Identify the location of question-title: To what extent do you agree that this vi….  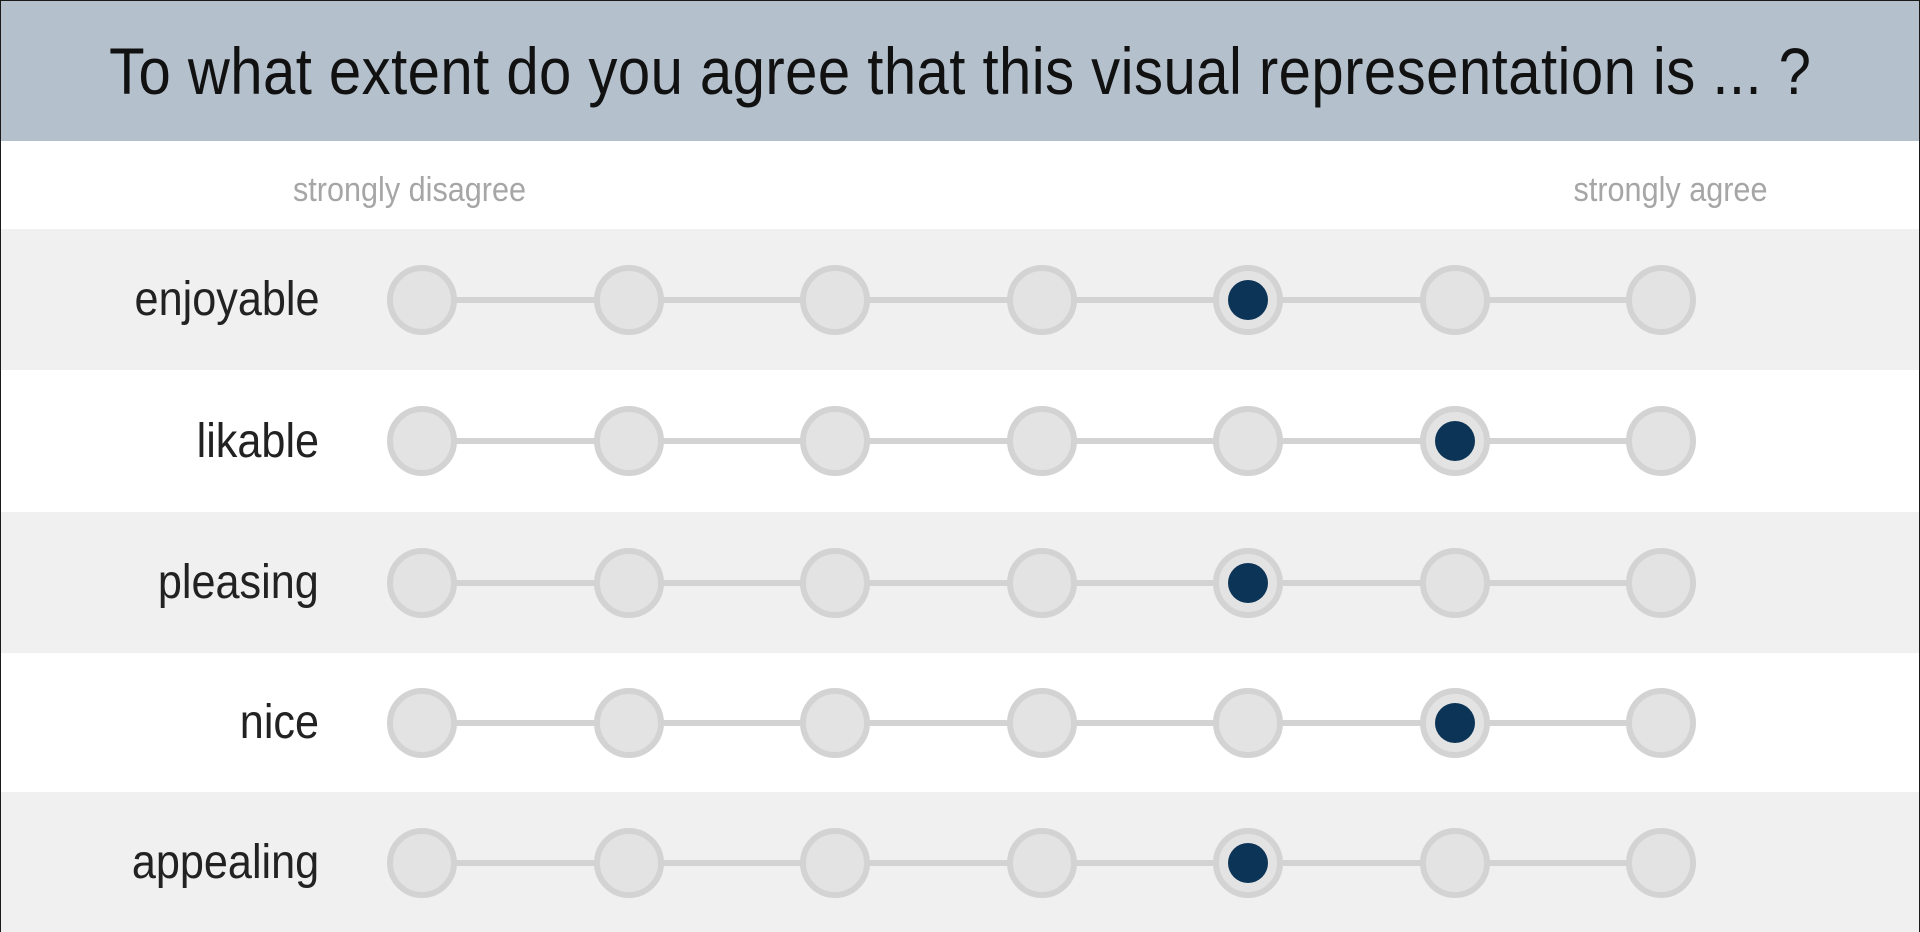
(960, 71).